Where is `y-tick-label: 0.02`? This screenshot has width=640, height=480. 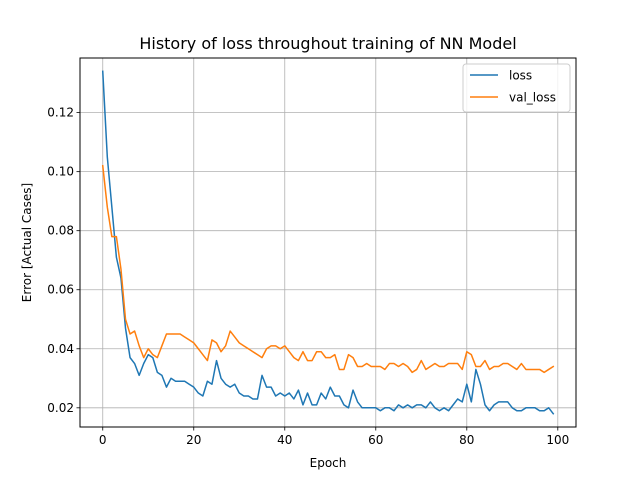 y-tick-label: 0.02 is located at coordinates (60, 408).